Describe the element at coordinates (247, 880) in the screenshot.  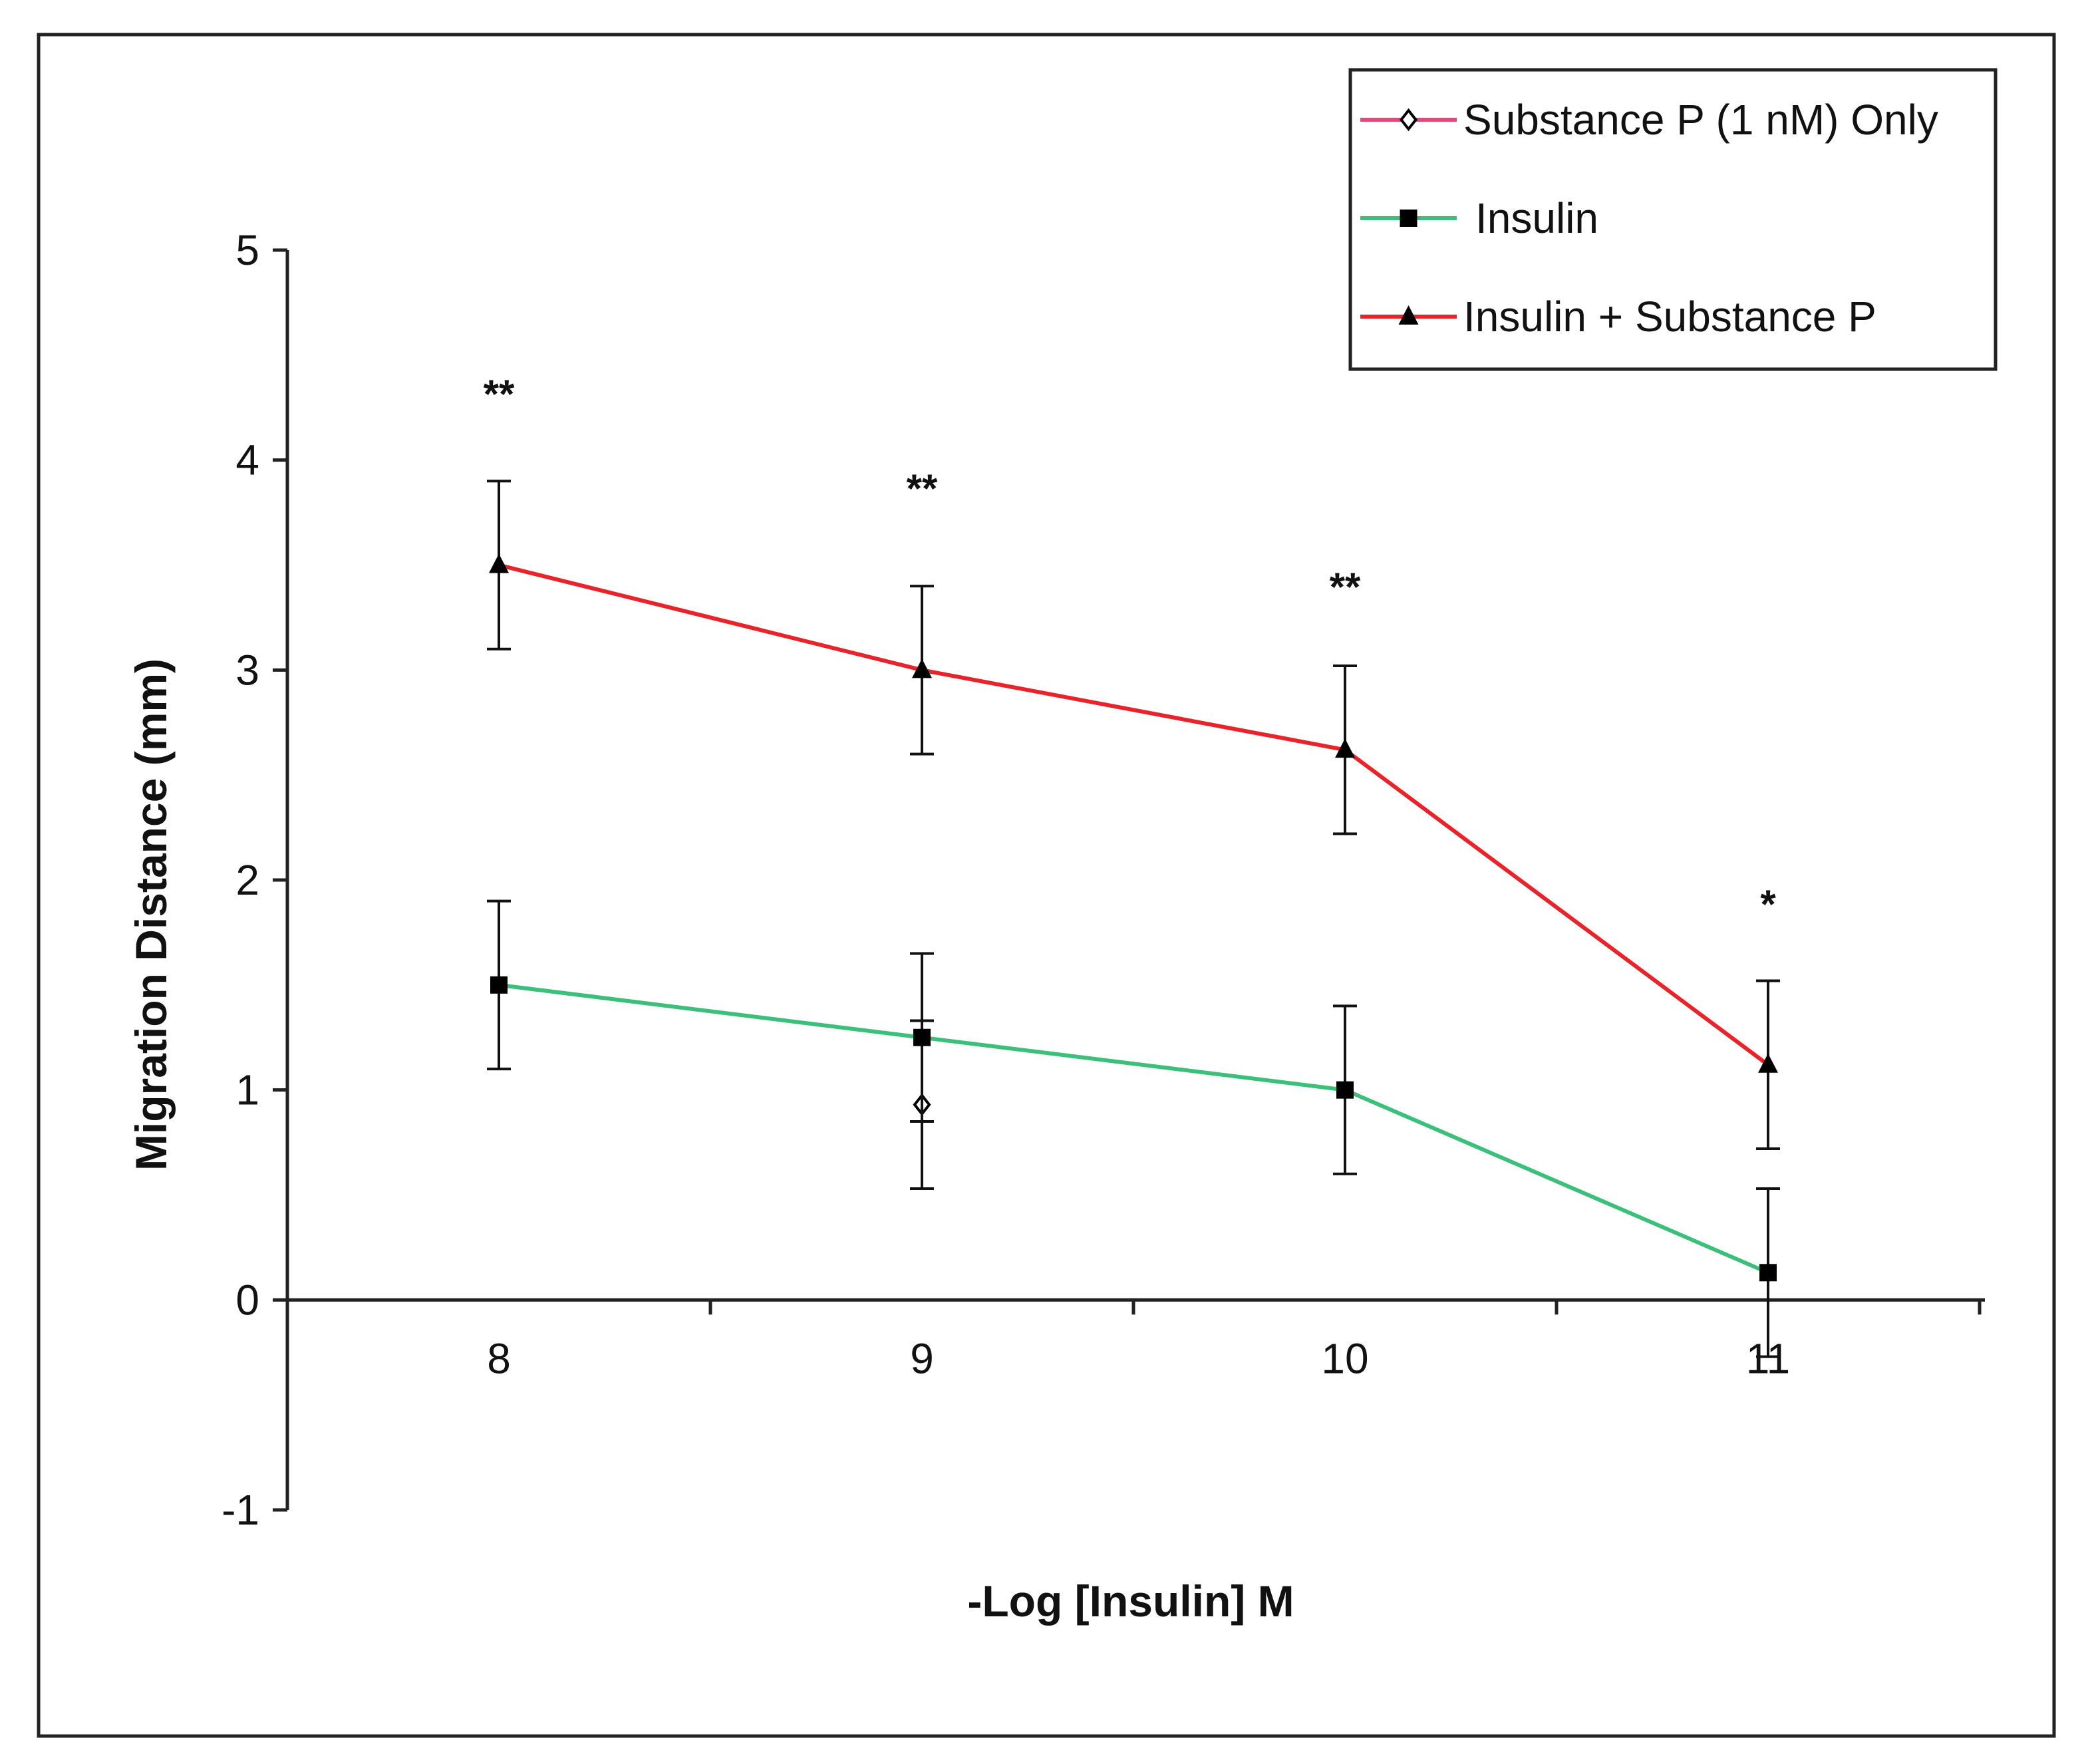
I see `y-tick-label: 2` at that location.